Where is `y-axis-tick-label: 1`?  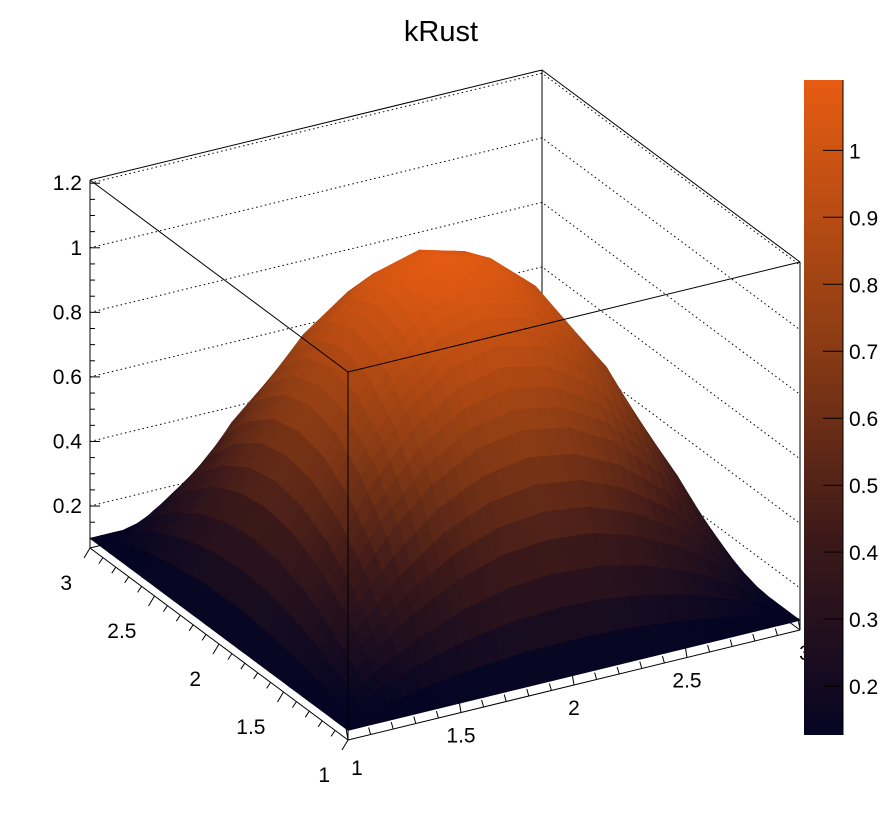
y-axis-tick-label: 1 is located at coordinates (324, 775).